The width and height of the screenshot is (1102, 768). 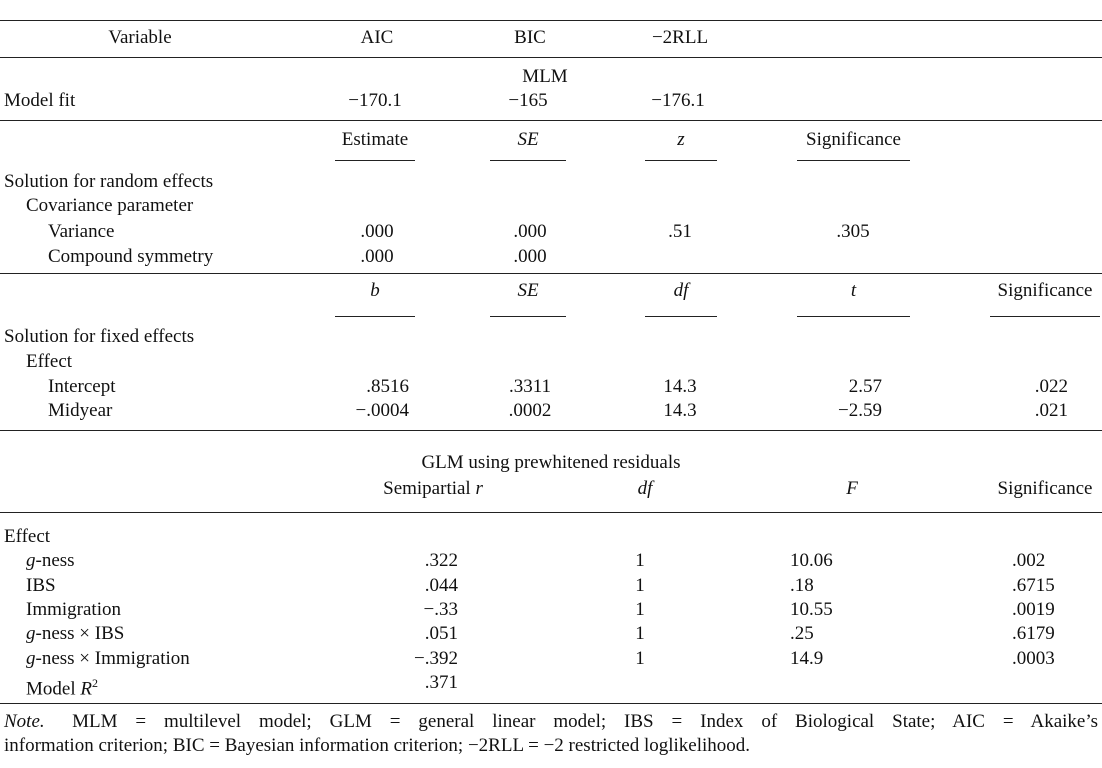 I want to click on column-header: −2RLL, so click(x=680, y=37).